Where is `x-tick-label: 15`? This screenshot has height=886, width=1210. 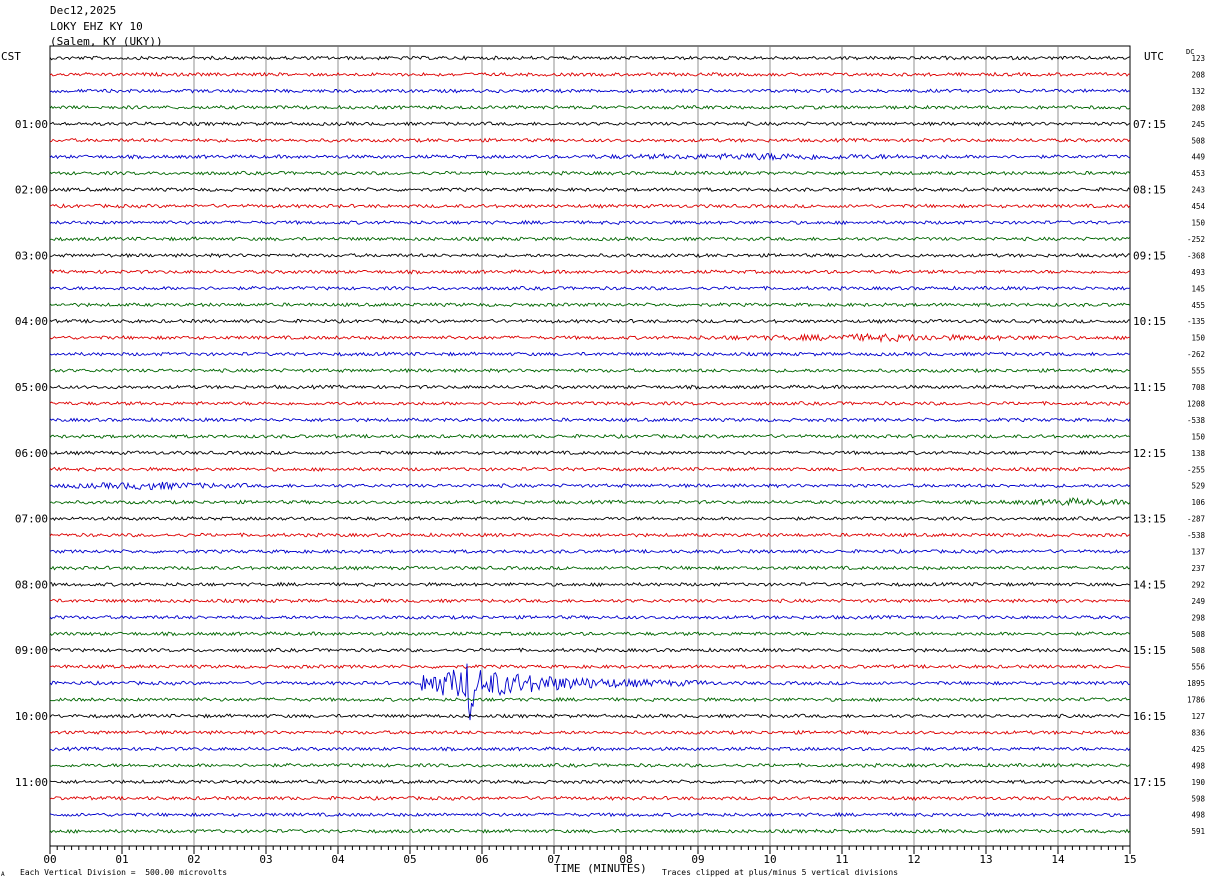
x-tick-label: 15 is located at coordinates (1129, 859).